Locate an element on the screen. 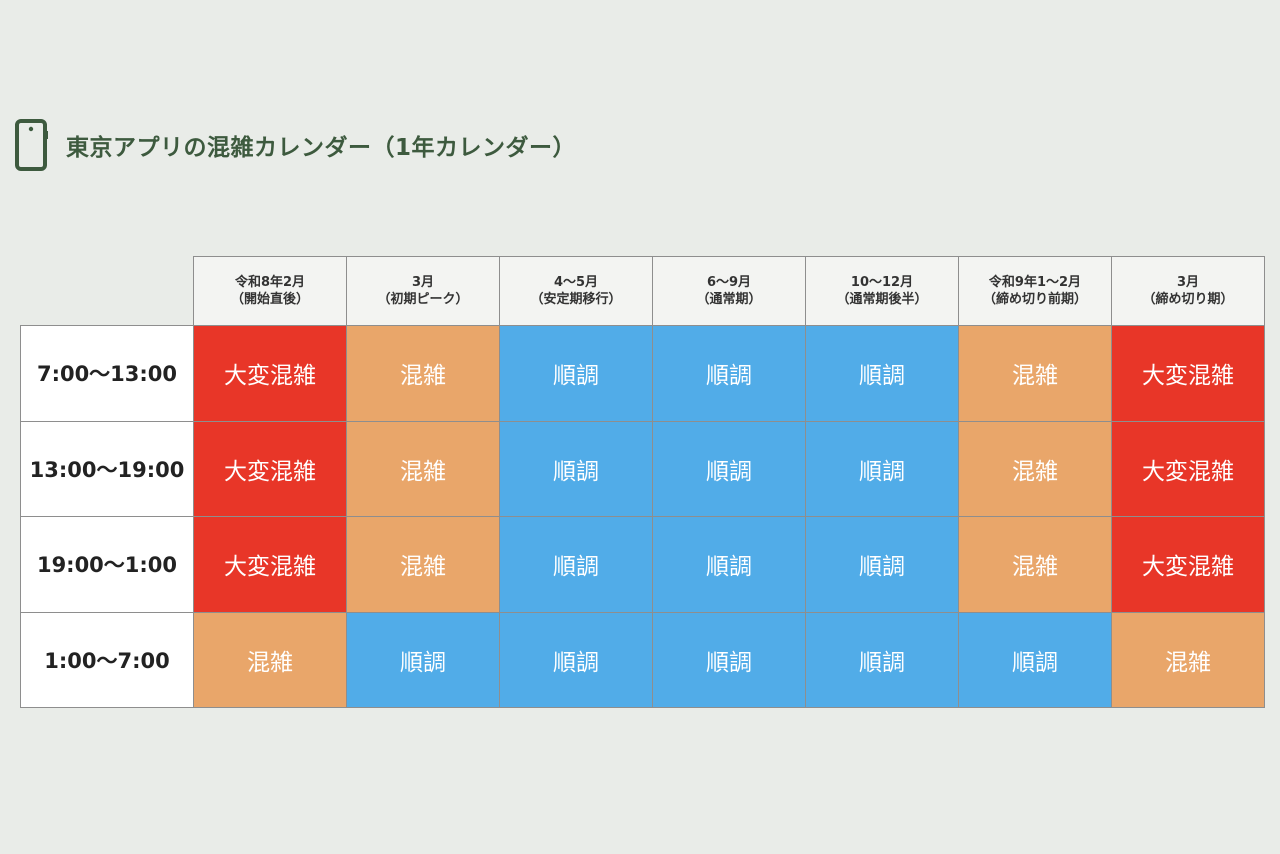 Image resolution: width=1280 pixels, height=854 pixels. column-header-phase: （安定期移行） is located at coordinates (576, 299).